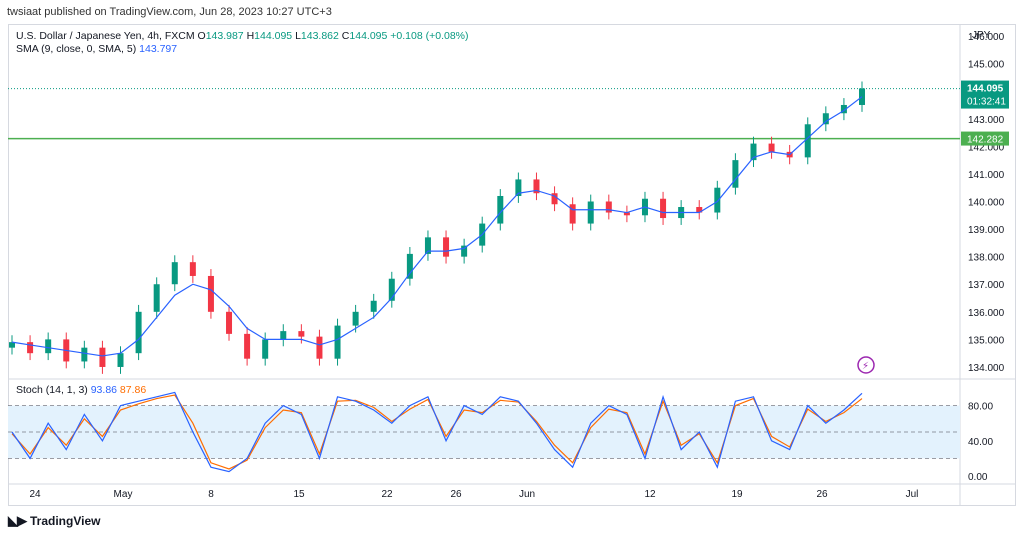 This screenshot has width=1024, height=534. What do you see at coordinates (368, 36) in the screenshot?
I see `close-value: 144.095` at bounding box center [368, 36].